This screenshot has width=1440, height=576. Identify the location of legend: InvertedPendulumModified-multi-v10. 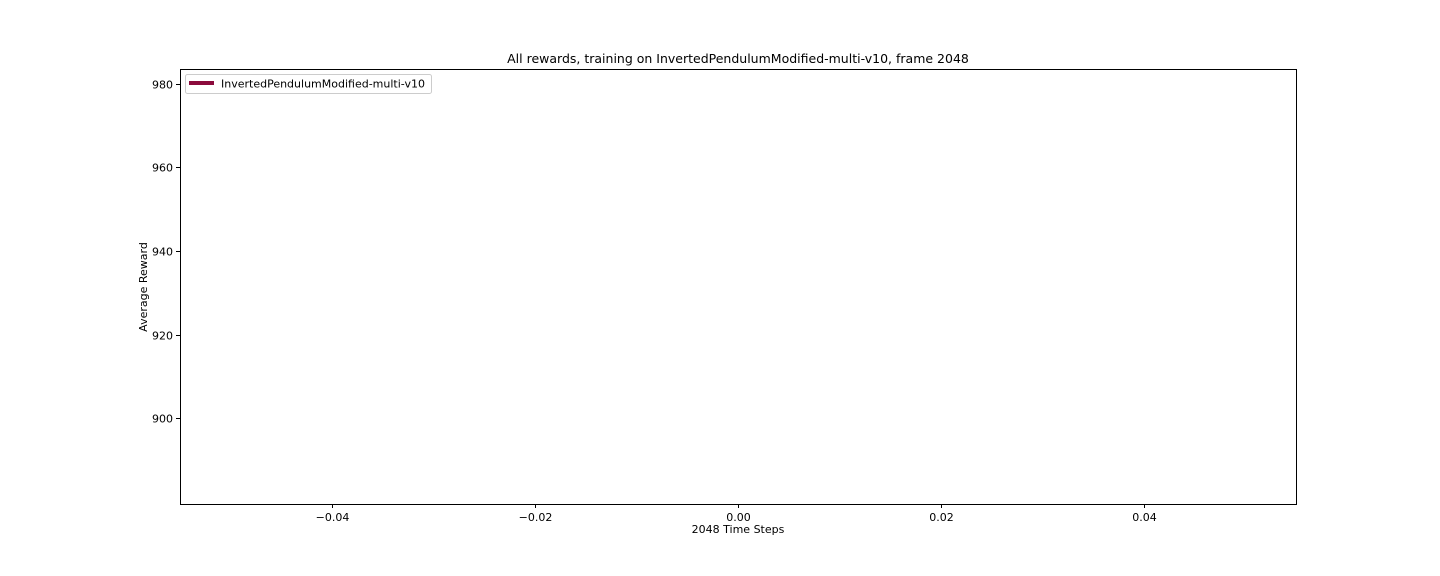
(308, 84).